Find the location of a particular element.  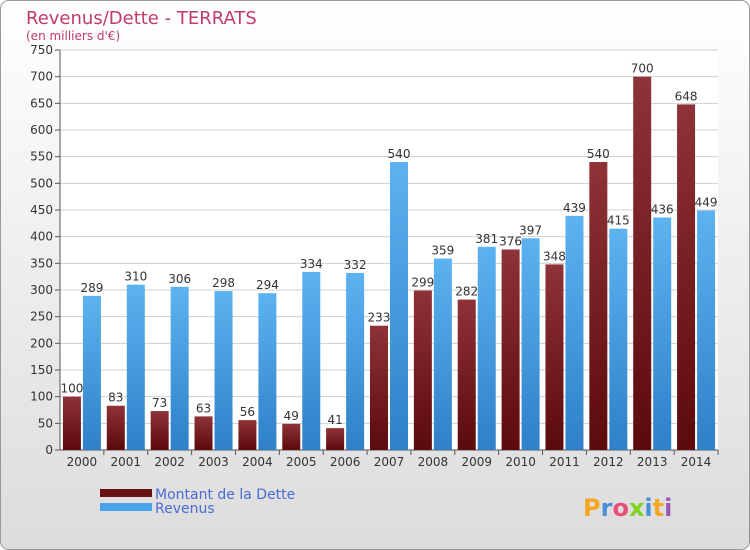

x-tick-label: 2009 is located at coordinates (476, 462).